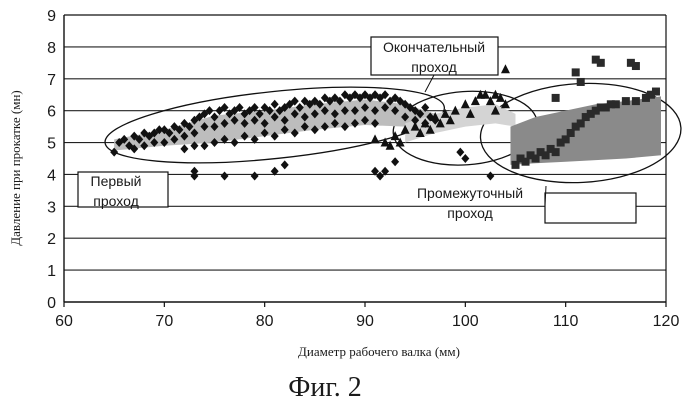 The image size is (699, 404). I want to click on intermediate-pass-label: Промежуточный, so click(470, 193).